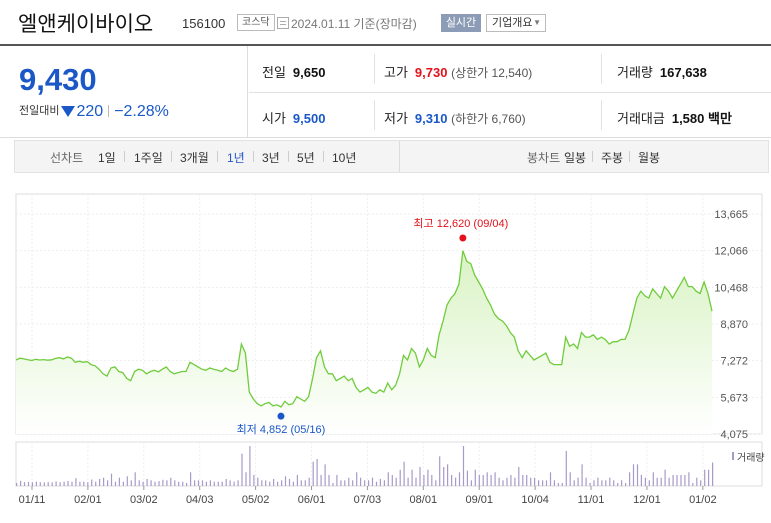 Image resolution: width=771 pixels, height=523 pixels. I want to click on prev-close-label: 전일, so click(274, 72).